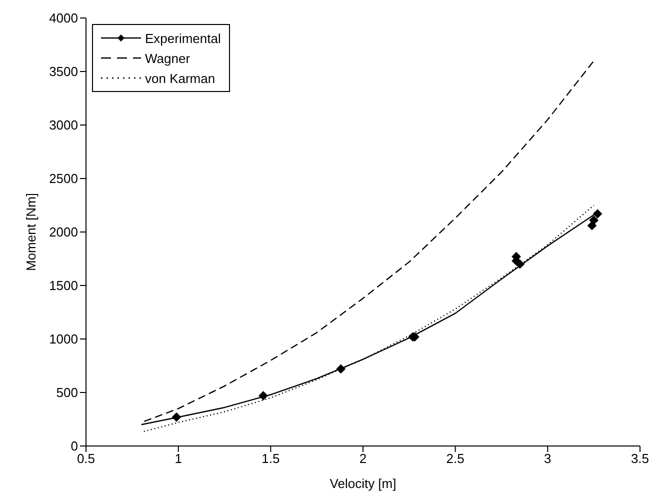  I want to click on y-tick-label: 3500, so click(63, 72).